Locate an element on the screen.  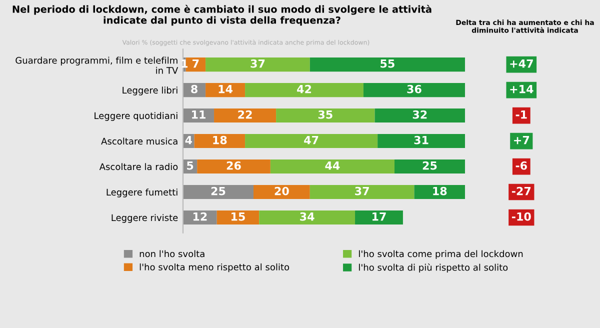
legend-label: l'ho svolta meno rispetto al solito is located at coordinates (215, 267).